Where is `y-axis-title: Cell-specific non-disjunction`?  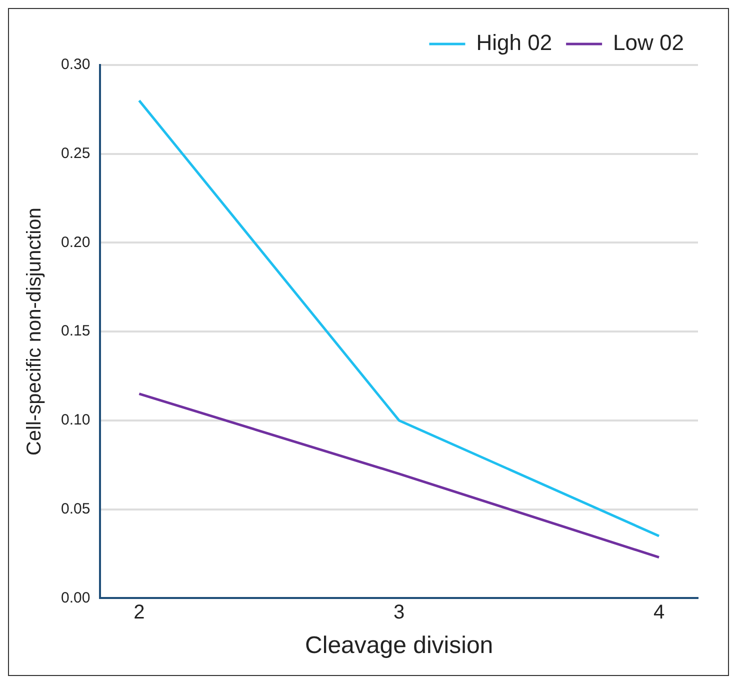 y-axis-title: Cell-specific non-disjunction is located at coordinates (35, 332).